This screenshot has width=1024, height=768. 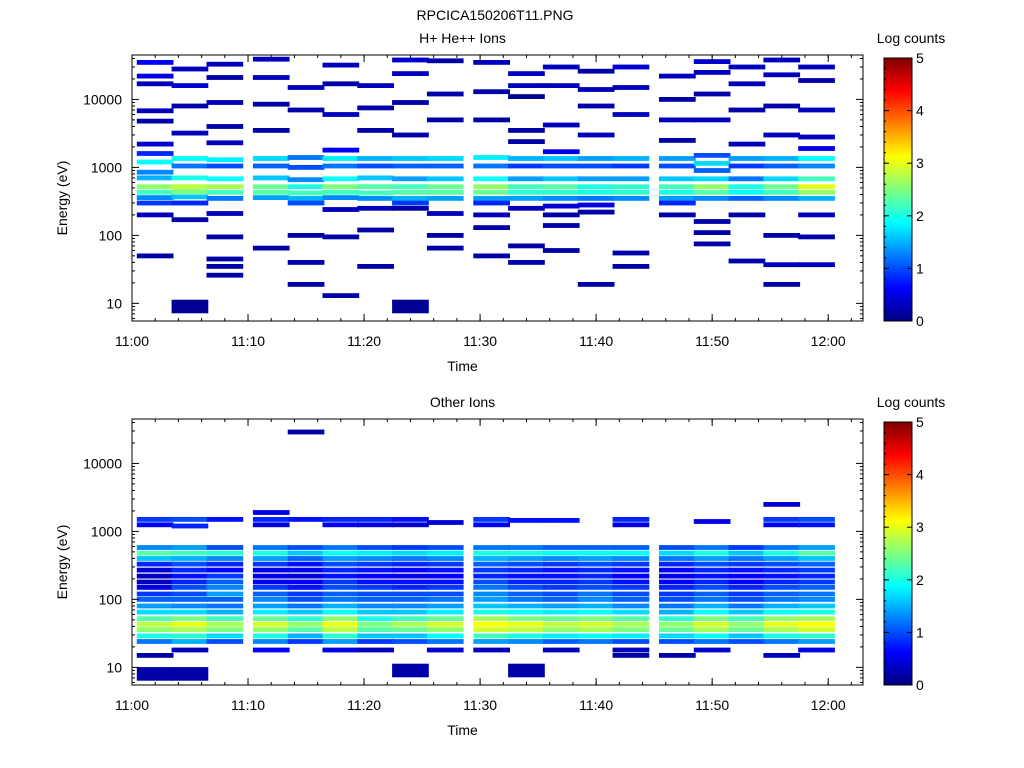 I want to click on y-tick-label: 100, so click(x=111, y=235).